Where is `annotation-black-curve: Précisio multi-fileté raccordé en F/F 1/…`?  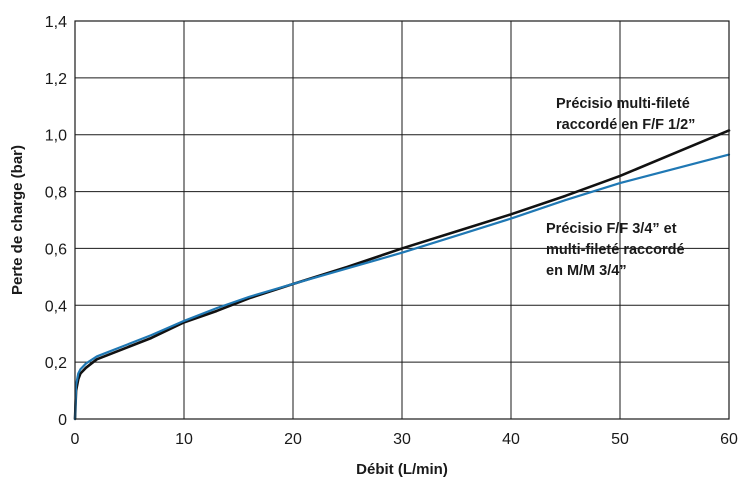 annotation-black-curve: Précisio multi-fileté raccordé en F/F 1/… is located at coordinates (625, 114).